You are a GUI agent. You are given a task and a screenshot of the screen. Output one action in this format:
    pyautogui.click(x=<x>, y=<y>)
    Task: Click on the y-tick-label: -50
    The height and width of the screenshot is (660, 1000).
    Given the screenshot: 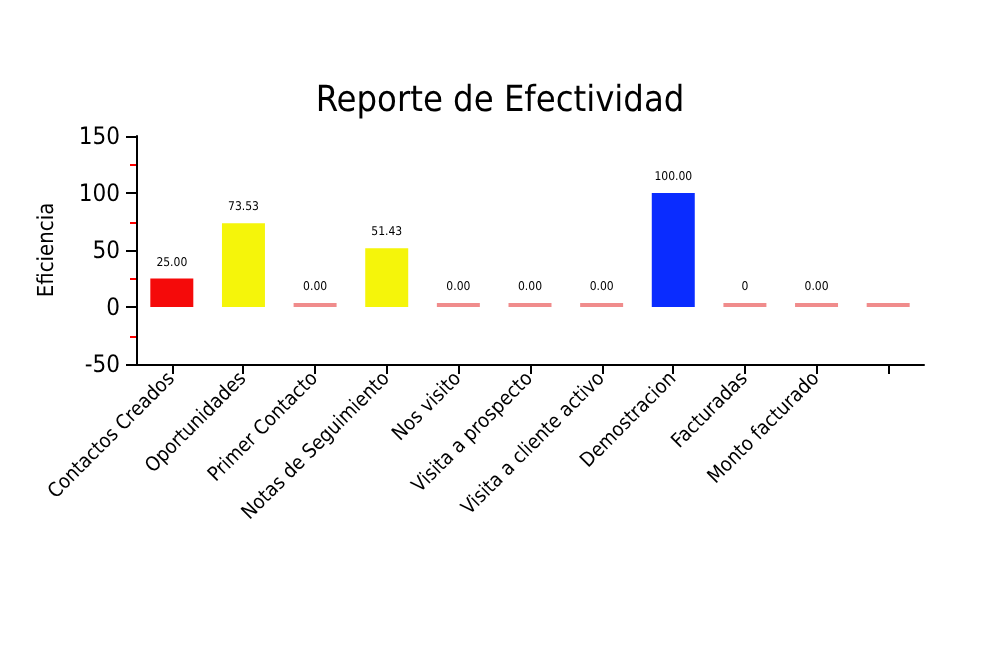 What is the action you would take?
    pyautogui.click(x=102, y=364)
    